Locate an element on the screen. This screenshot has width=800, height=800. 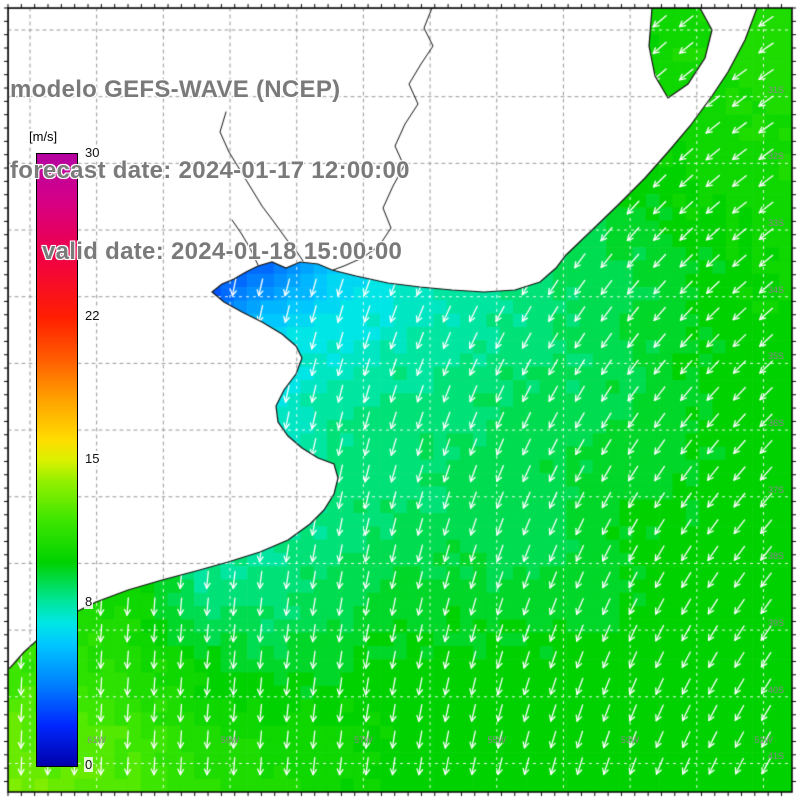
forecast-date-line: forecast date: 2024-01-17 12:00:00 is located at coordinates (210, 170).